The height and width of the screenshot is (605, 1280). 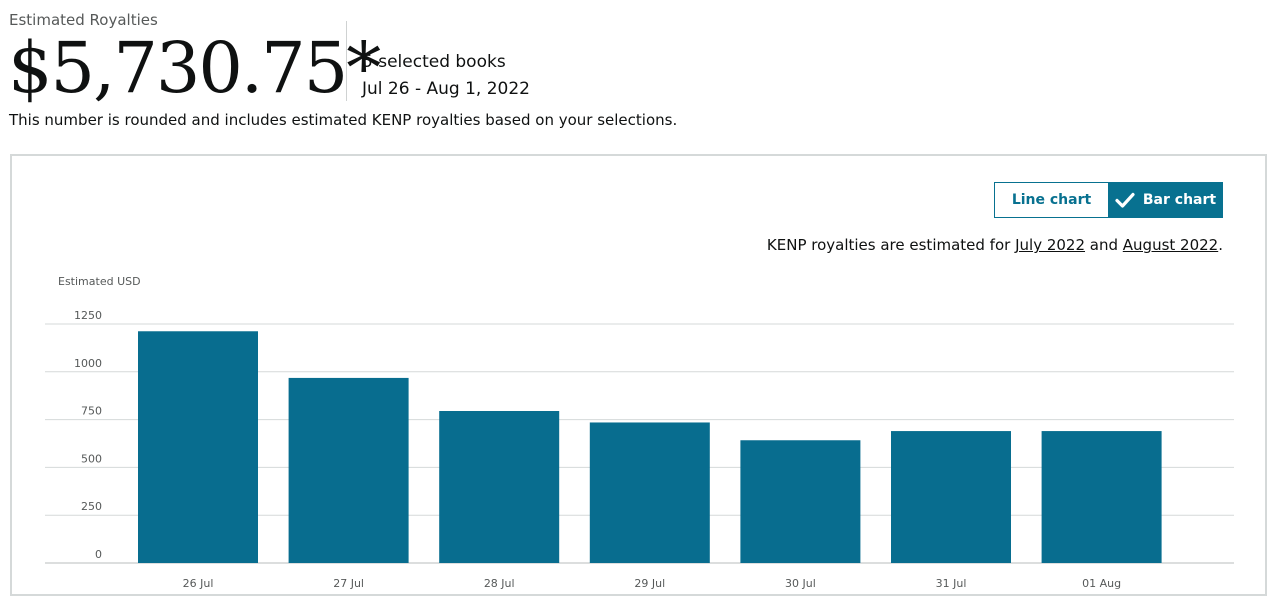 I want to click on line-chart-label: Line chart, so click(x=1051, y=200).